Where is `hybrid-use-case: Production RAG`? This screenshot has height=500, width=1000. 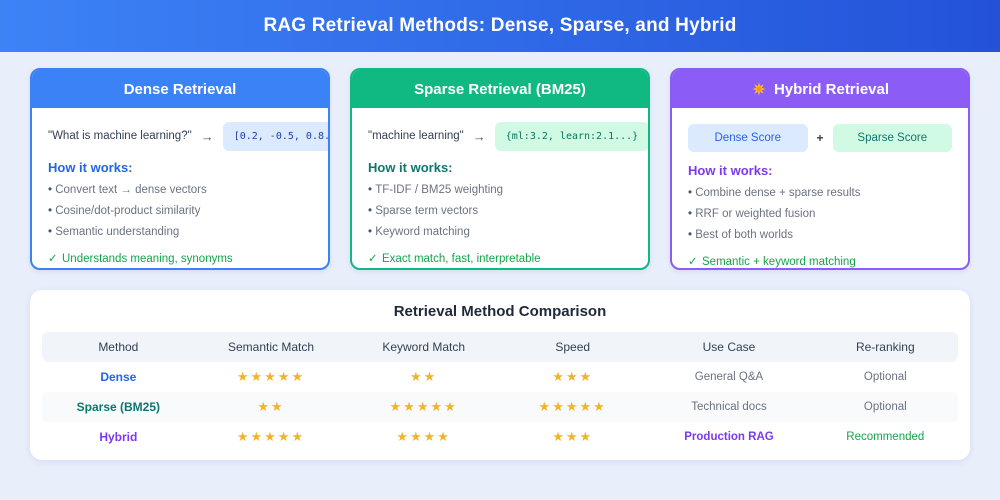
hybrid-use-case: Production RAG is located at coordinates (729, 437).